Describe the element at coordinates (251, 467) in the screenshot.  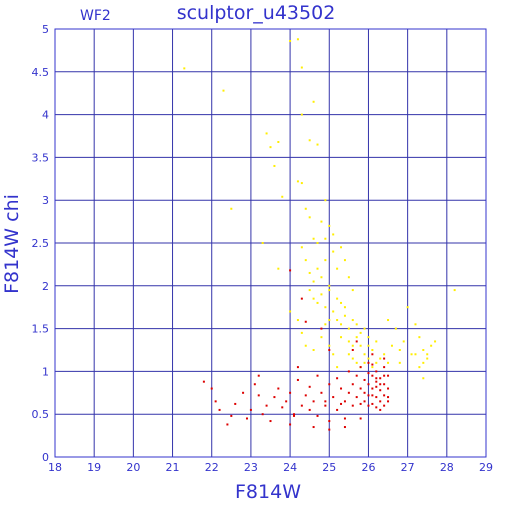
I see `x-tick-label: 23` at that location.